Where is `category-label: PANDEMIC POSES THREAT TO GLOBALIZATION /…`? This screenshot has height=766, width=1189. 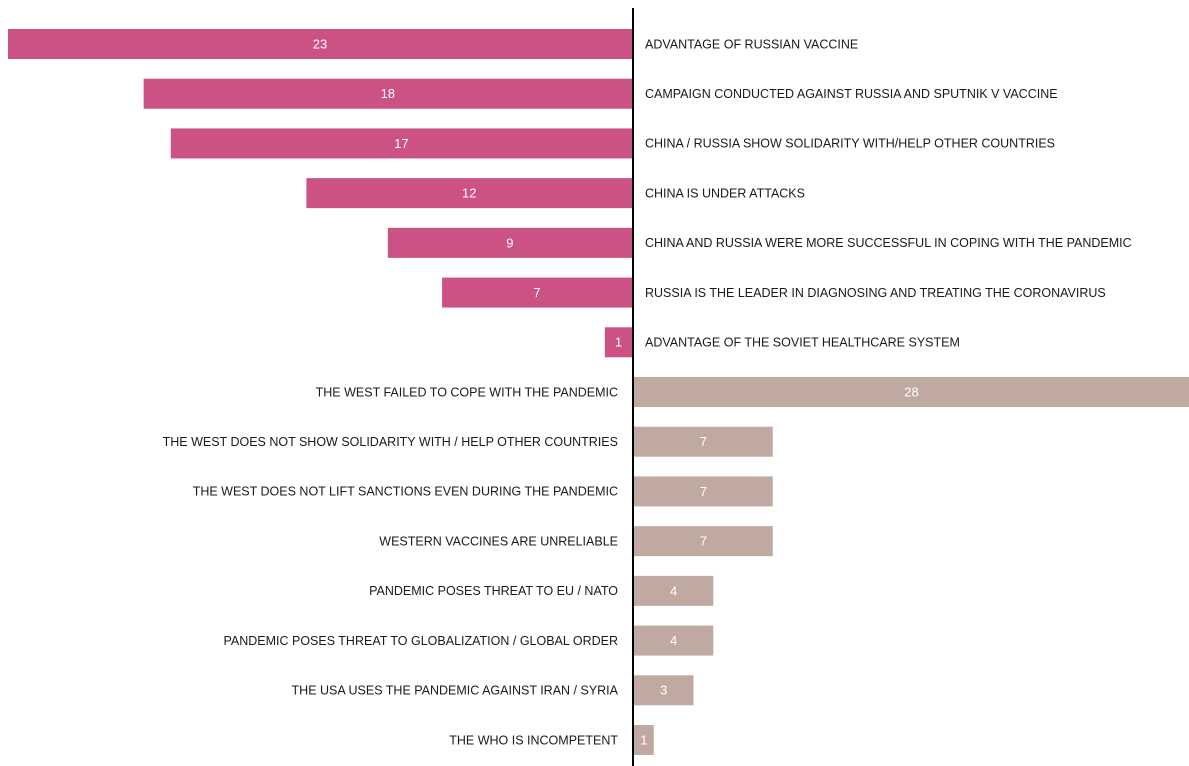
category-label: PANDEMIC POSES THREAT TO GLOBALIZATION /… is located at coordinates (420, 641).